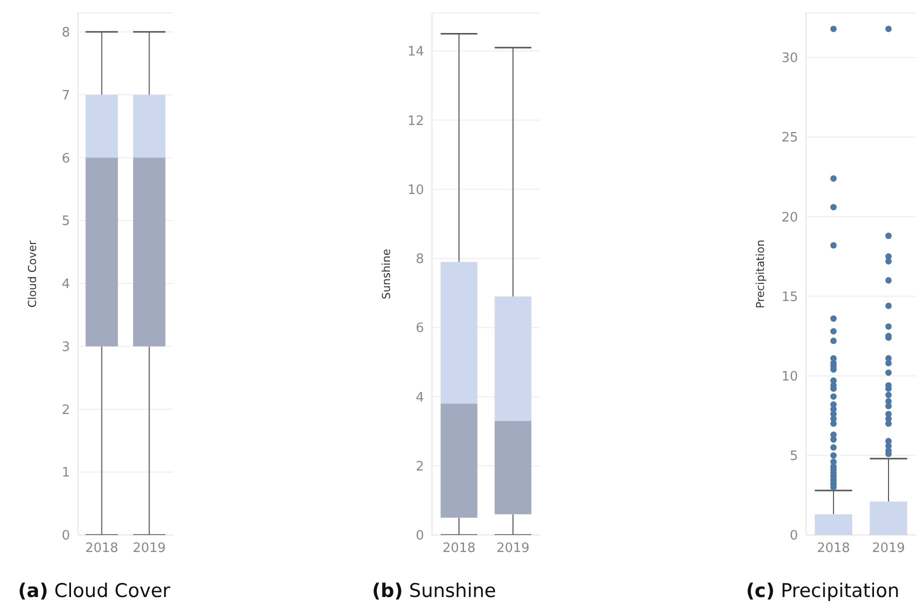 The width and height of the screenshot is (924, 610). Describe the element at coordinates (789, 138) in the screenshot. I see `y-tick-label: 25` at that location.